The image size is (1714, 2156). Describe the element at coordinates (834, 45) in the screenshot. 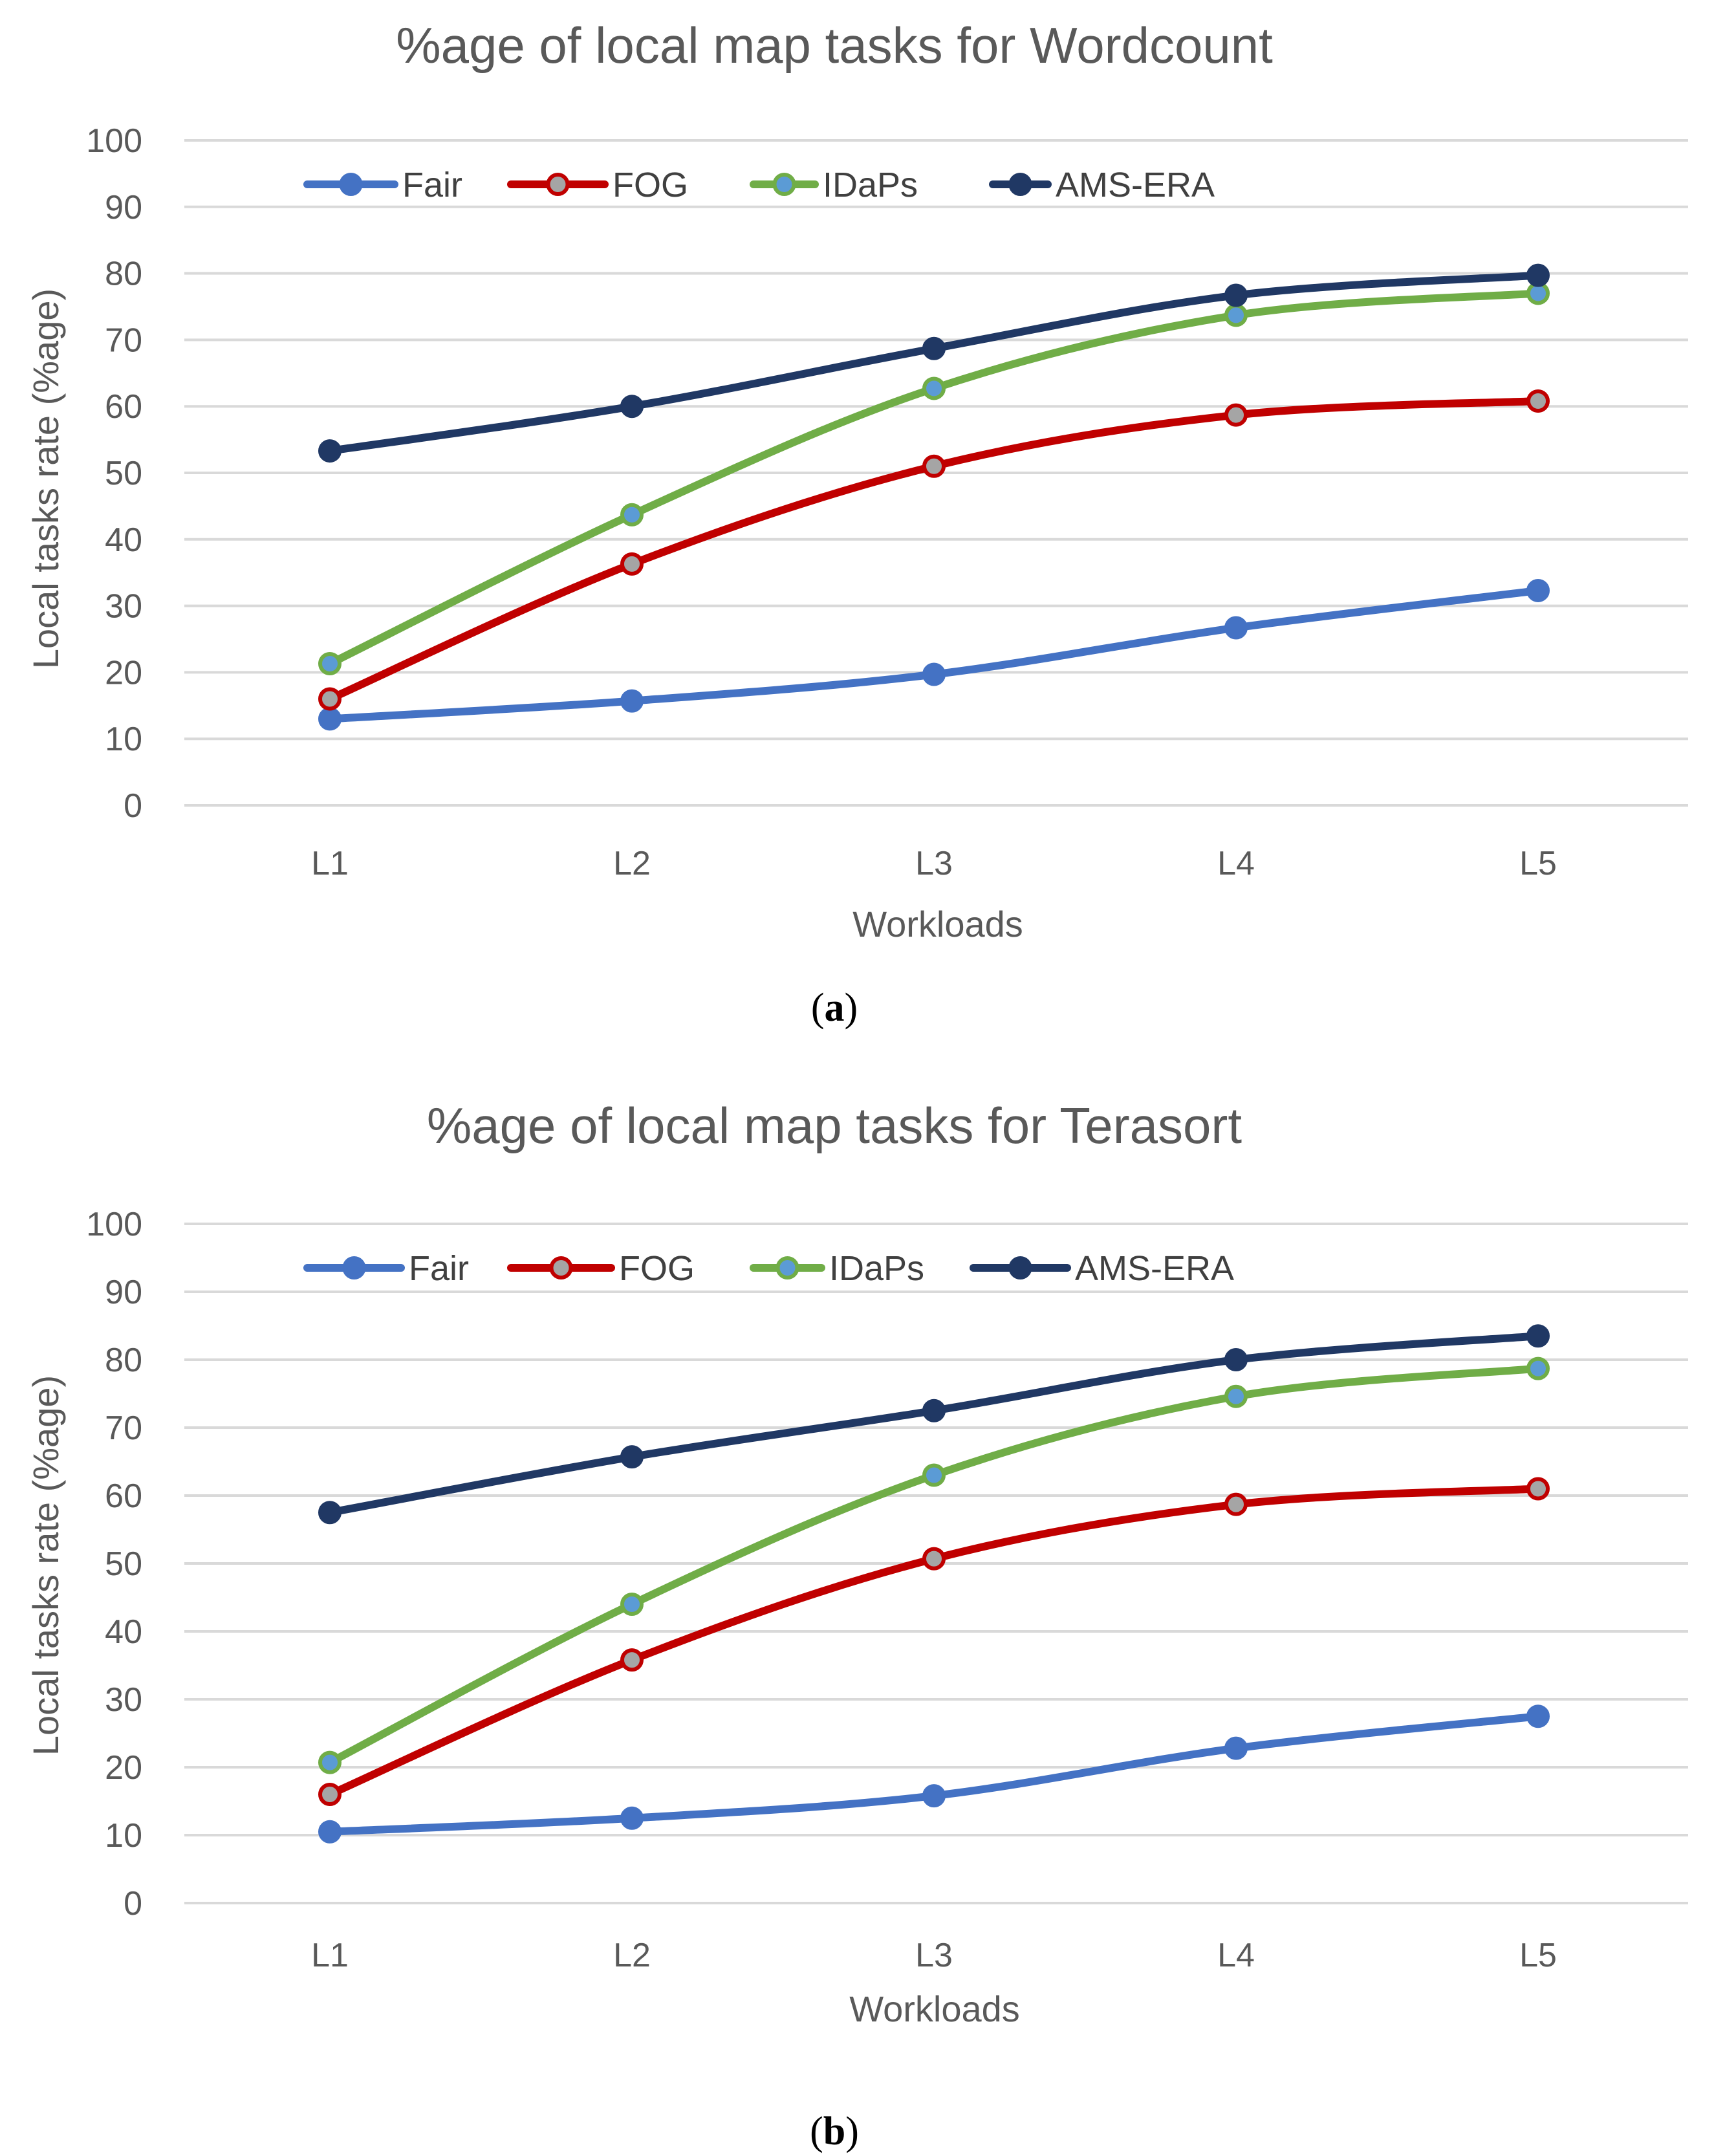

I see `chart-title: %age of local map tasks for Wordcount` at that location.